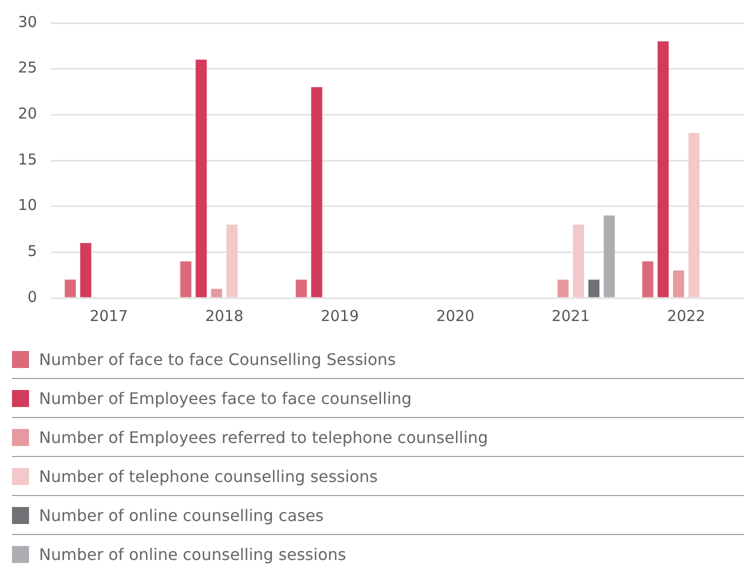 The image size is (744, 567). Describe the element at coordinates (192, 554) in the screenshot. I see `legend-label: Number of online counselling sessions` at that location.